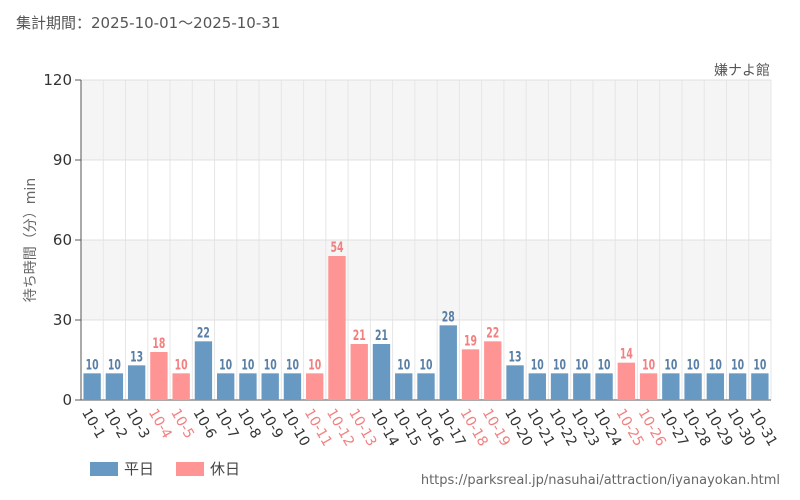  I want to click on bar-value-label: 14, so click(626, 355).